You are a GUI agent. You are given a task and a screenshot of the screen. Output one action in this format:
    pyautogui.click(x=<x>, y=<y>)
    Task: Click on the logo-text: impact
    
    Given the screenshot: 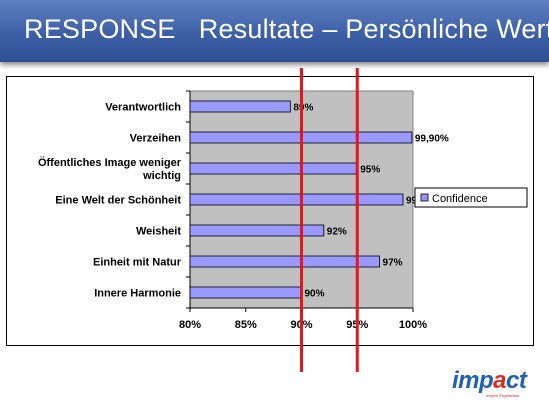 What is the action you would take?
    pyautogui.click(x=489, y=380)
    